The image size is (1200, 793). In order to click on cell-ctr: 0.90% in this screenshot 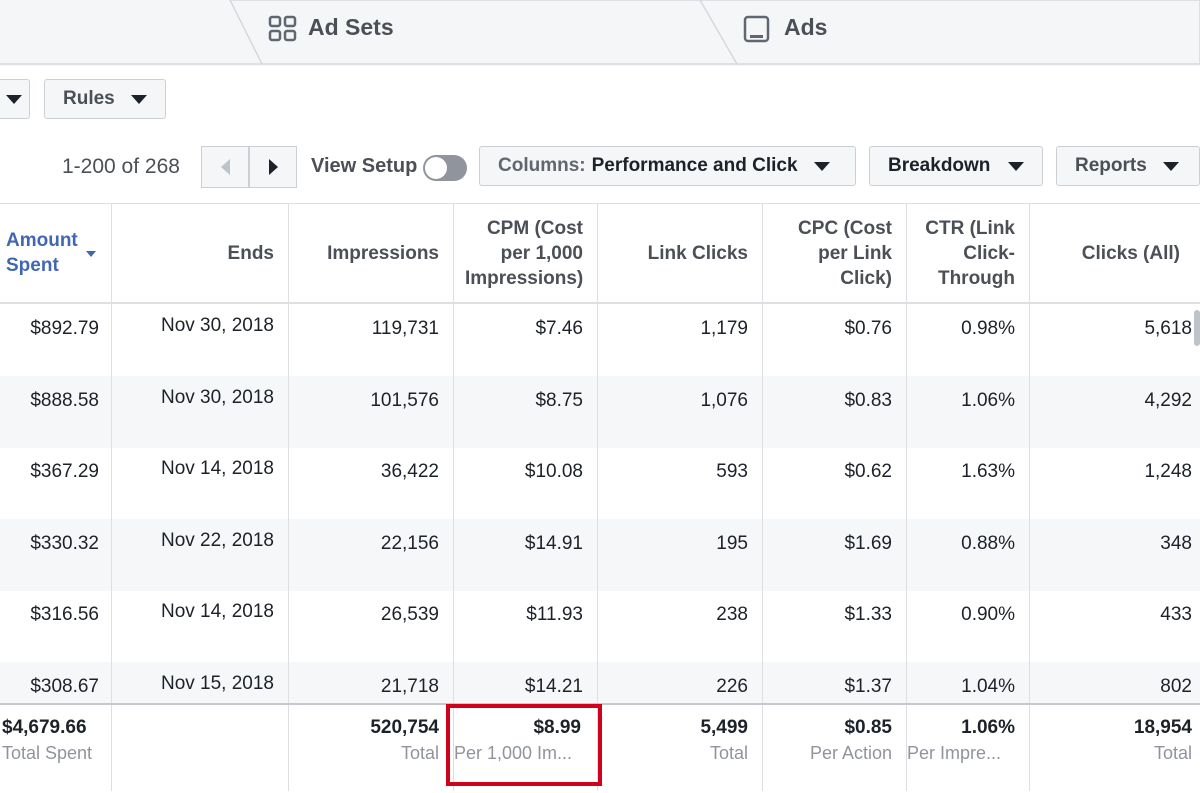, I will do `click(968, 626)`.